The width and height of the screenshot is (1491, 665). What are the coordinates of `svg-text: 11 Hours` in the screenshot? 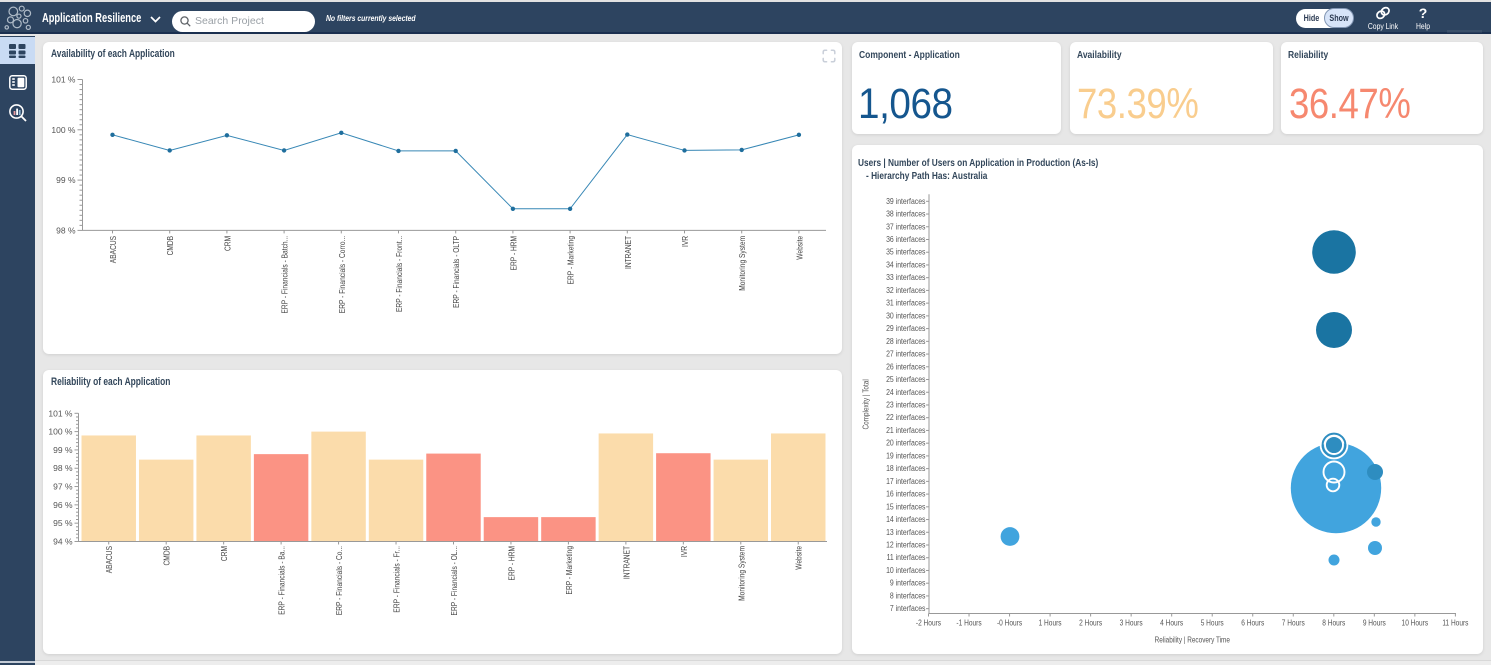 It's located at (1455, 623).